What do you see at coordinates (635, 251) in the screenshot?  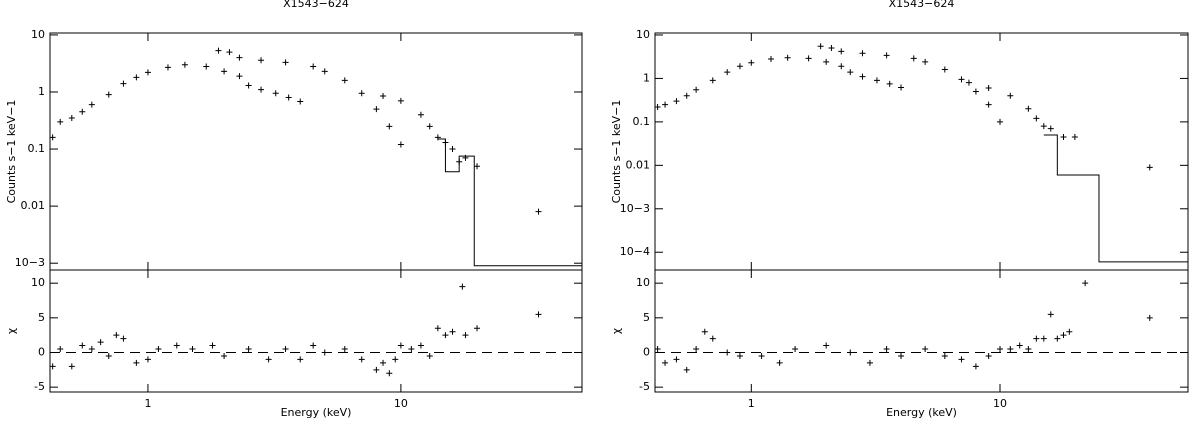 I see `y-tick-label: 10−4` at bounding box center [635, 251].